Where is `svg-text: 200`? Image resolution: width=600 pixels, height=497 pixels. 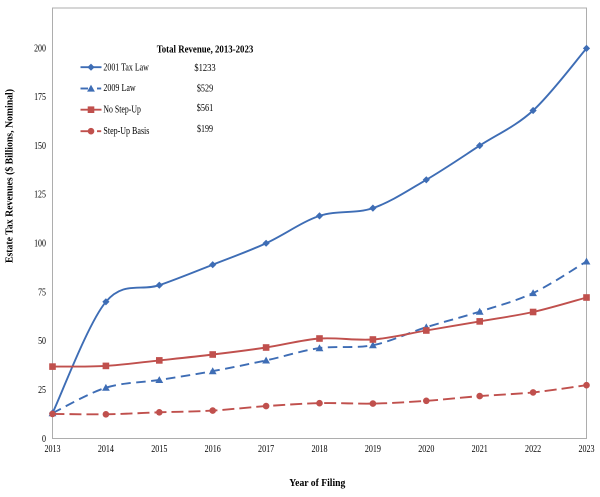
svg-text: 200 is located at coordinates (40, 48).